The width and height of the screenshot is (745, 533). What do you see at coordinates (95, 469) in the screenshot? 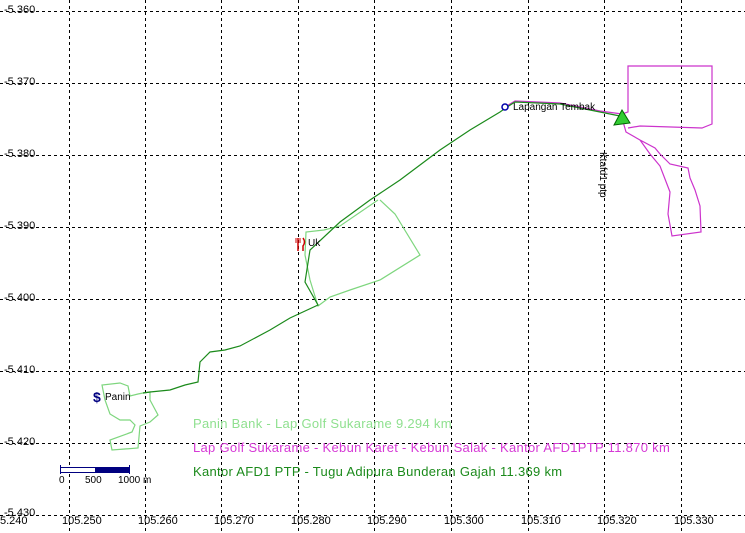
I see `scale-bar` at bounding box center [95, 469].